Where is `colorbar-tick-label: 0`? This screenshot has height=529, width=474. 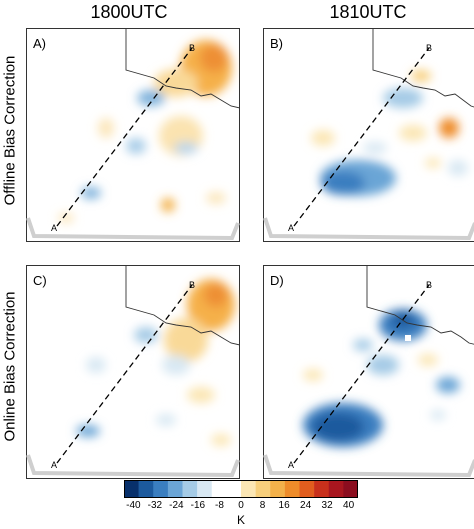 colorbar-tick-label: 0 is located at coordinates (241, 505).